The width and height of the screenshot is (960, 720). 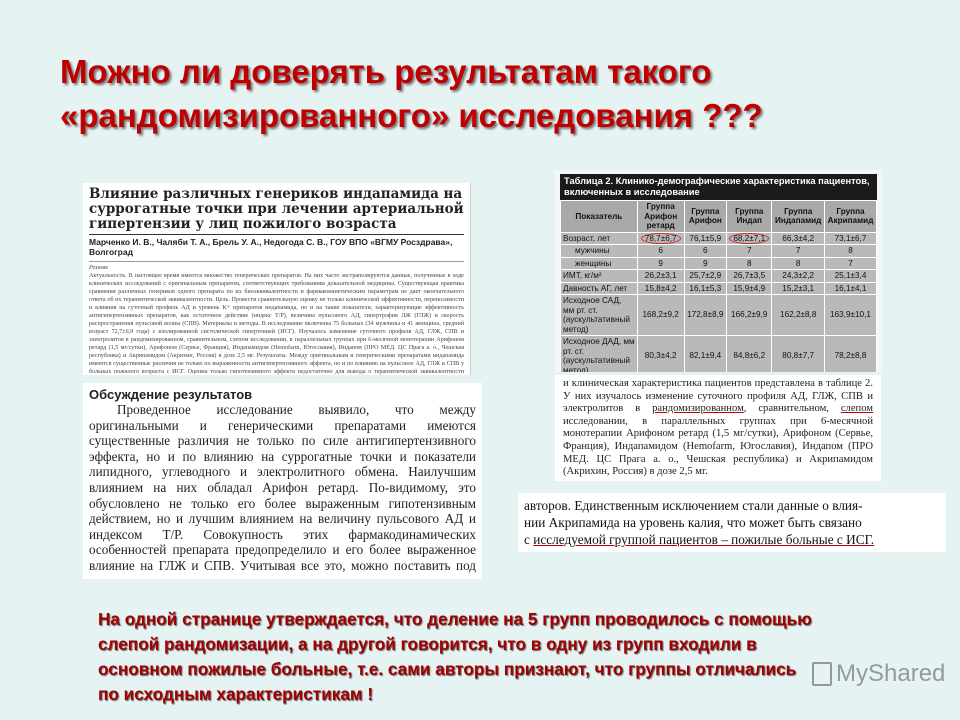 I want to click on cell-value: 9, so click(x=705, y=263).